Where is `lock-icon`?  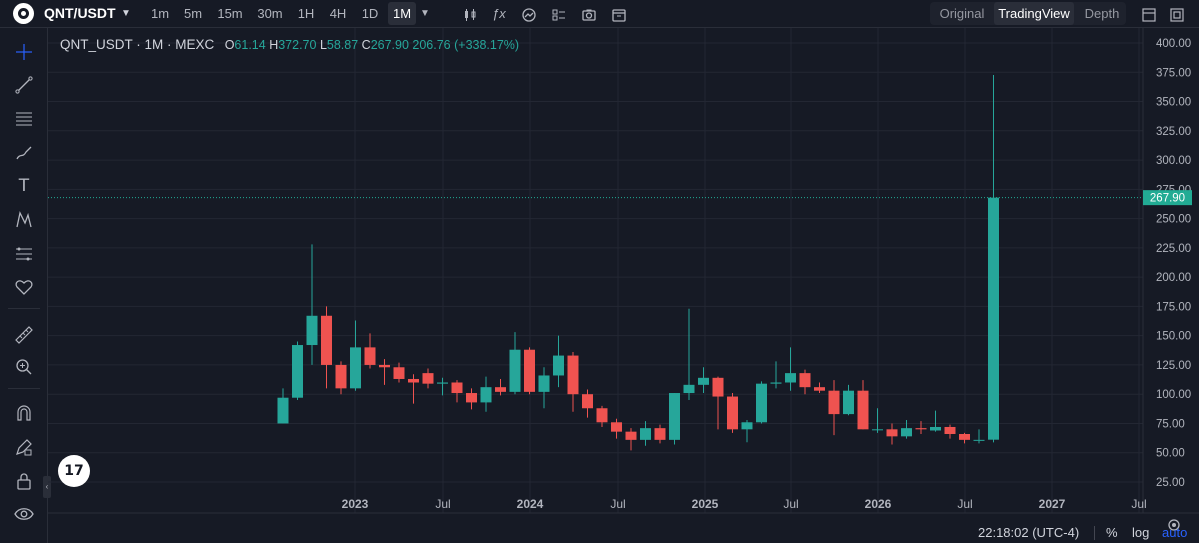 lock-icon is located at coordinates (24, 481).